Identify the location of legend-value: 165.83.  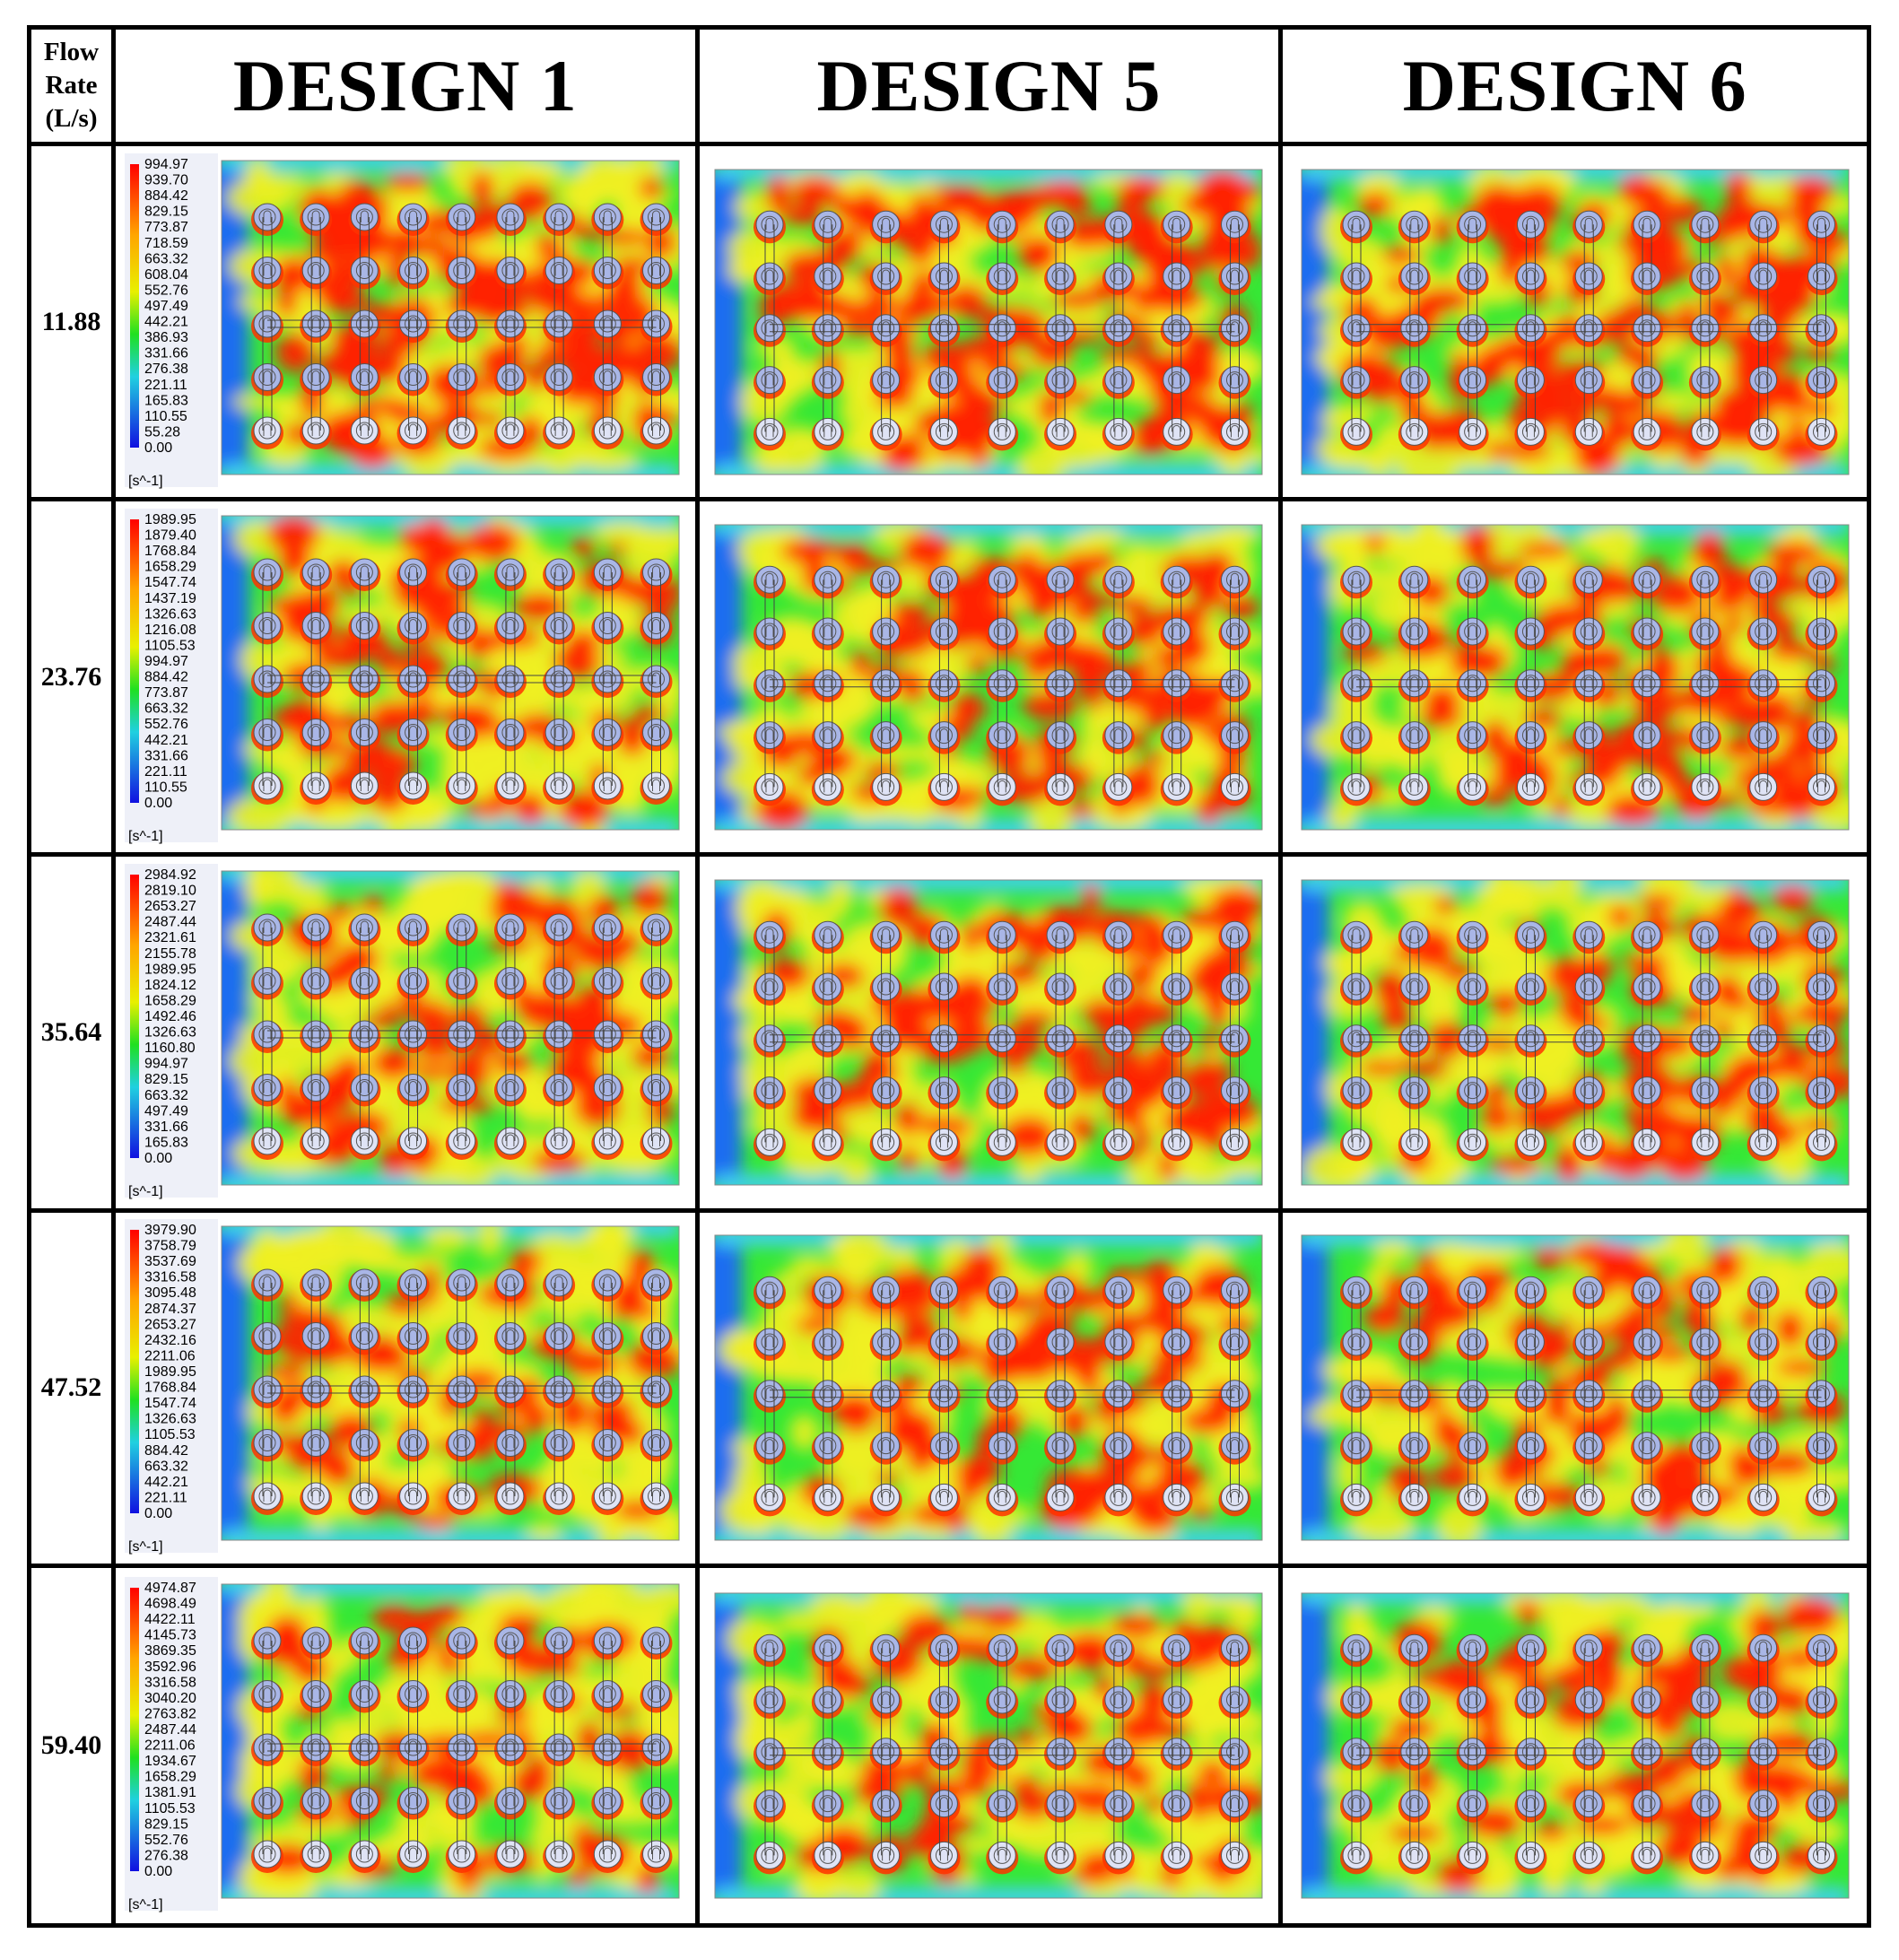
(166, 1142).